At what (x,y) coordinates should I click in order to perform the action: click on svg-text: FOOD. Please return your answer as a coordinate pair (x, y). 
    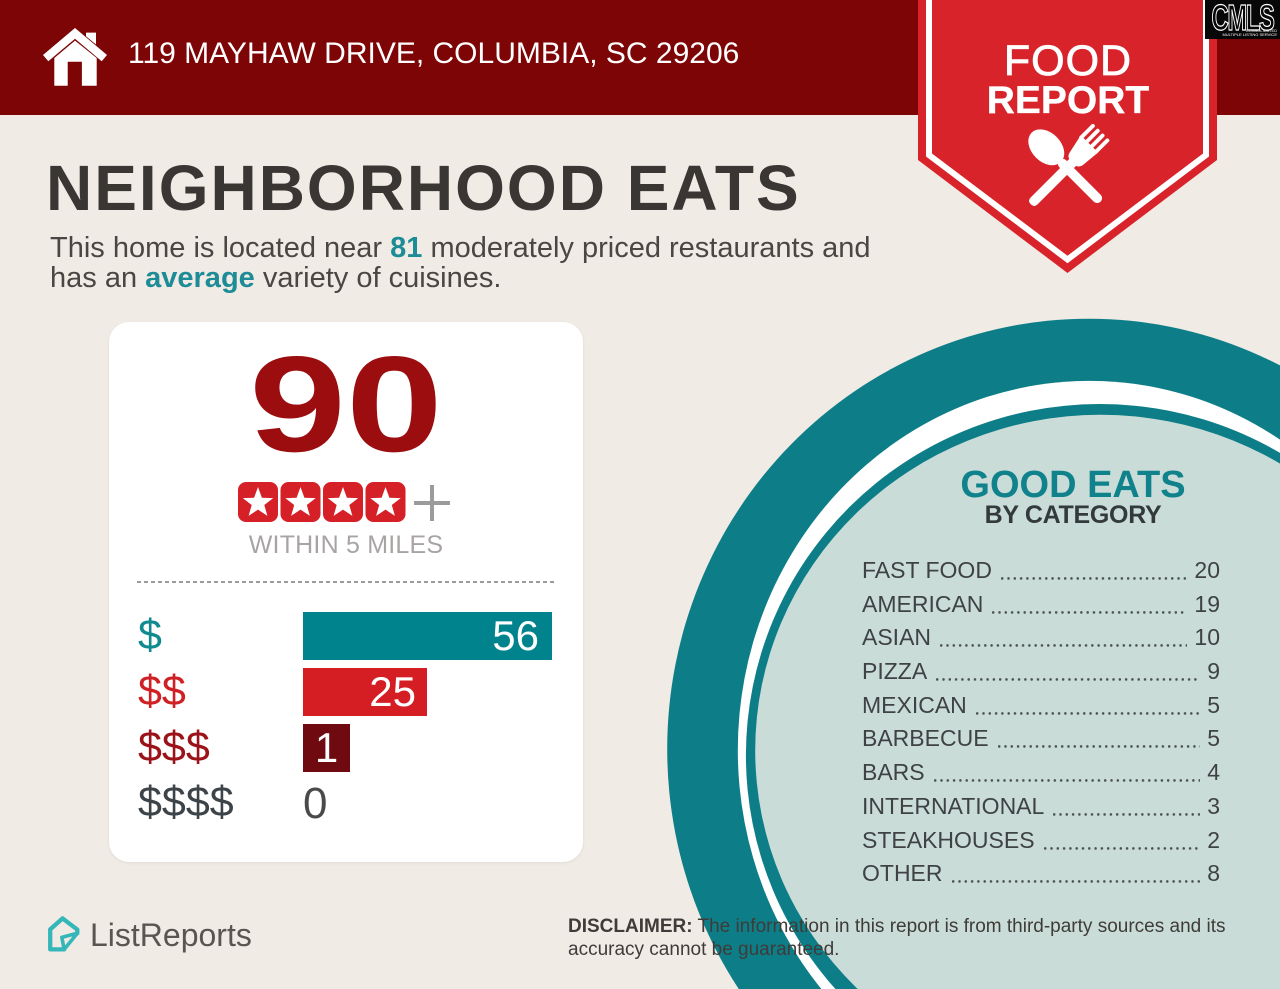
    Looking at the image, I should click on (1068, 61).